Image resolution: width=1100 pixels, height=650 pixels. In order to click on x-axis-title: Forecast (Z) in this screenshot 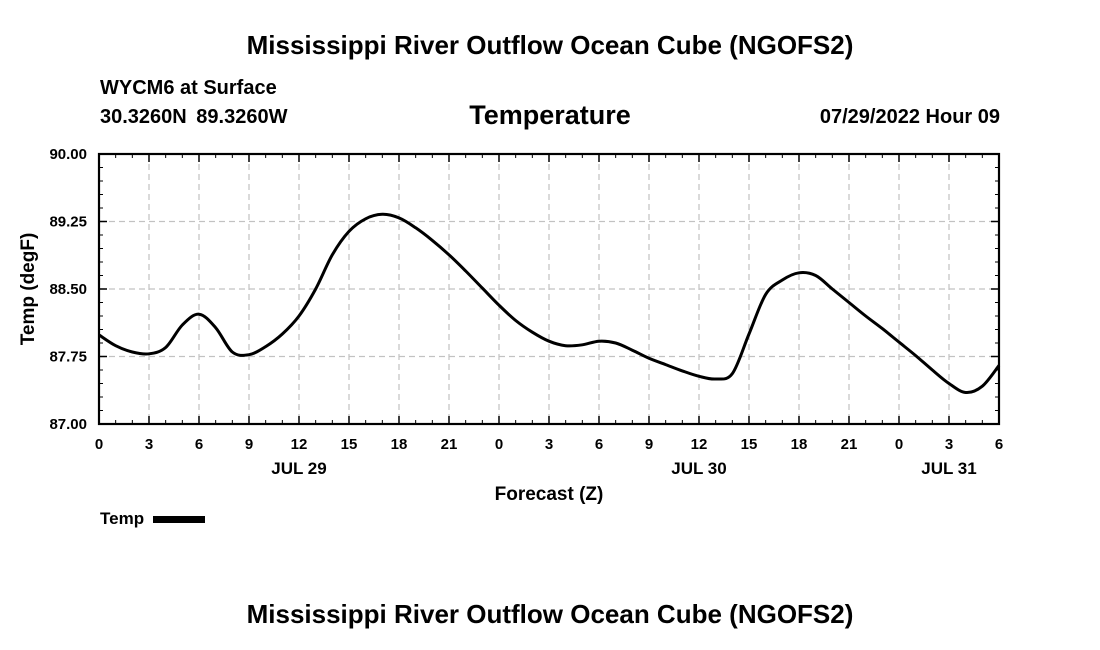, I will do `click(549, 494)`.